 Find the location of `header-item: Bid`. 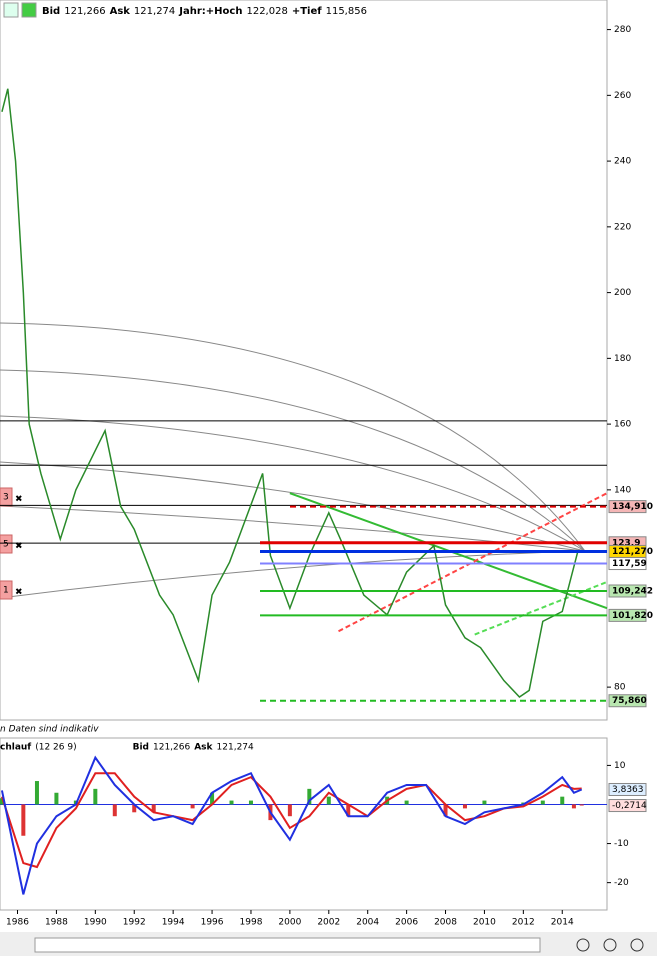

header-item: Bid is located at coordinates (51, 11).